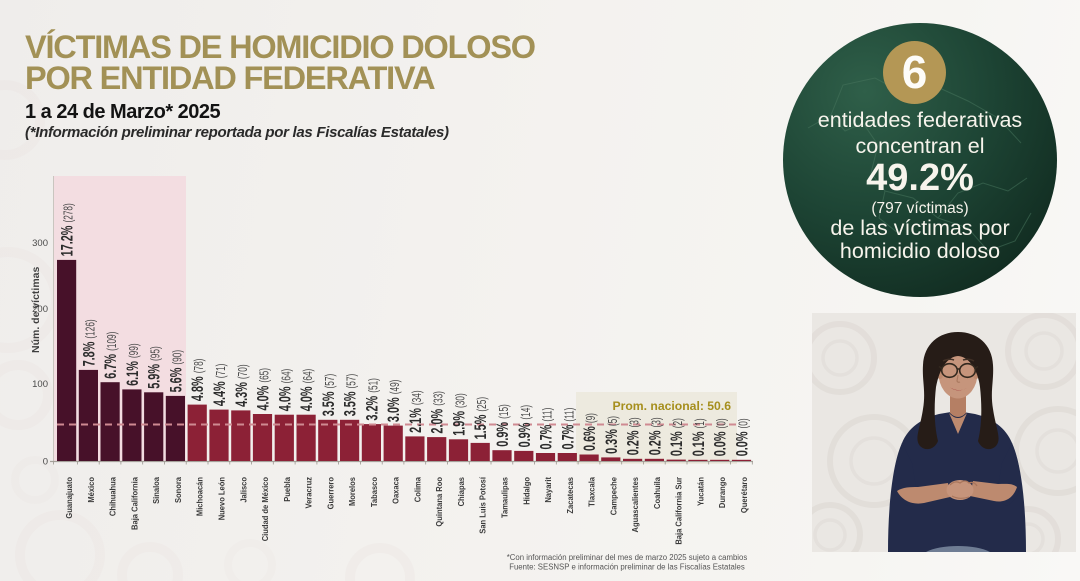 The width and height of the screenshot is (1080, 581). I want to click on svg-text: Zacatecas, so click(570, 495).